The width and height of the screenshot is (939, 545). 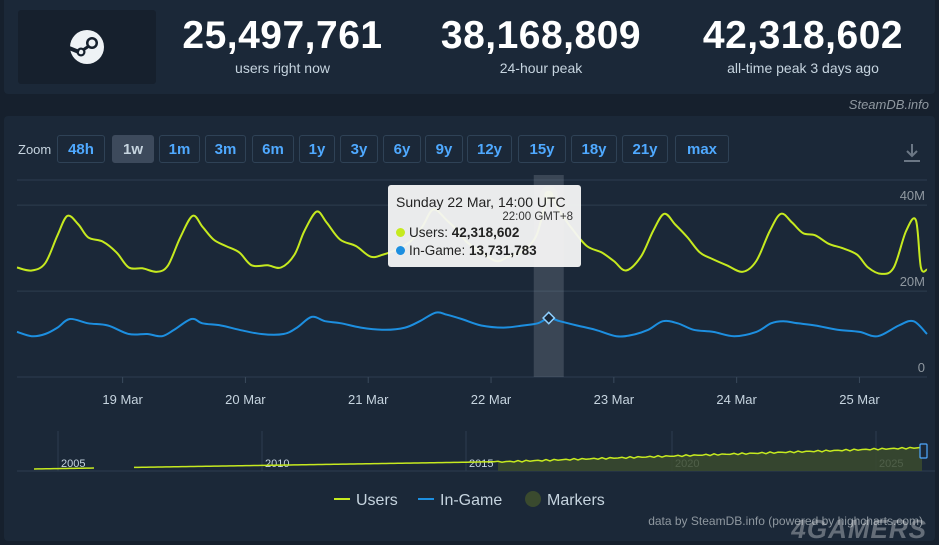 What do you see at coordinates (368, 399) in the screenshot?
I see `x-tick-label: 21 Mar` at bounding box center [368, 399].